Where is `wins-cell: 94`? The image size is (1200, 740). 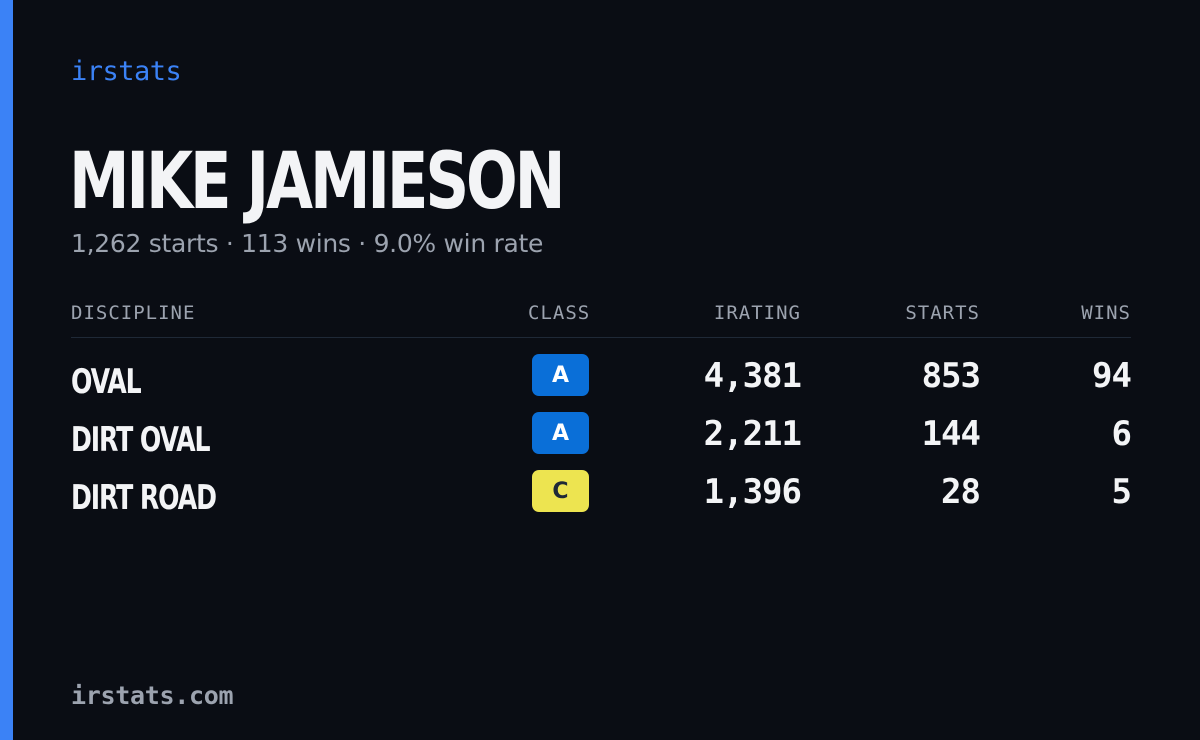 wins-cell: 94 is located at coordinates (1112, 376).